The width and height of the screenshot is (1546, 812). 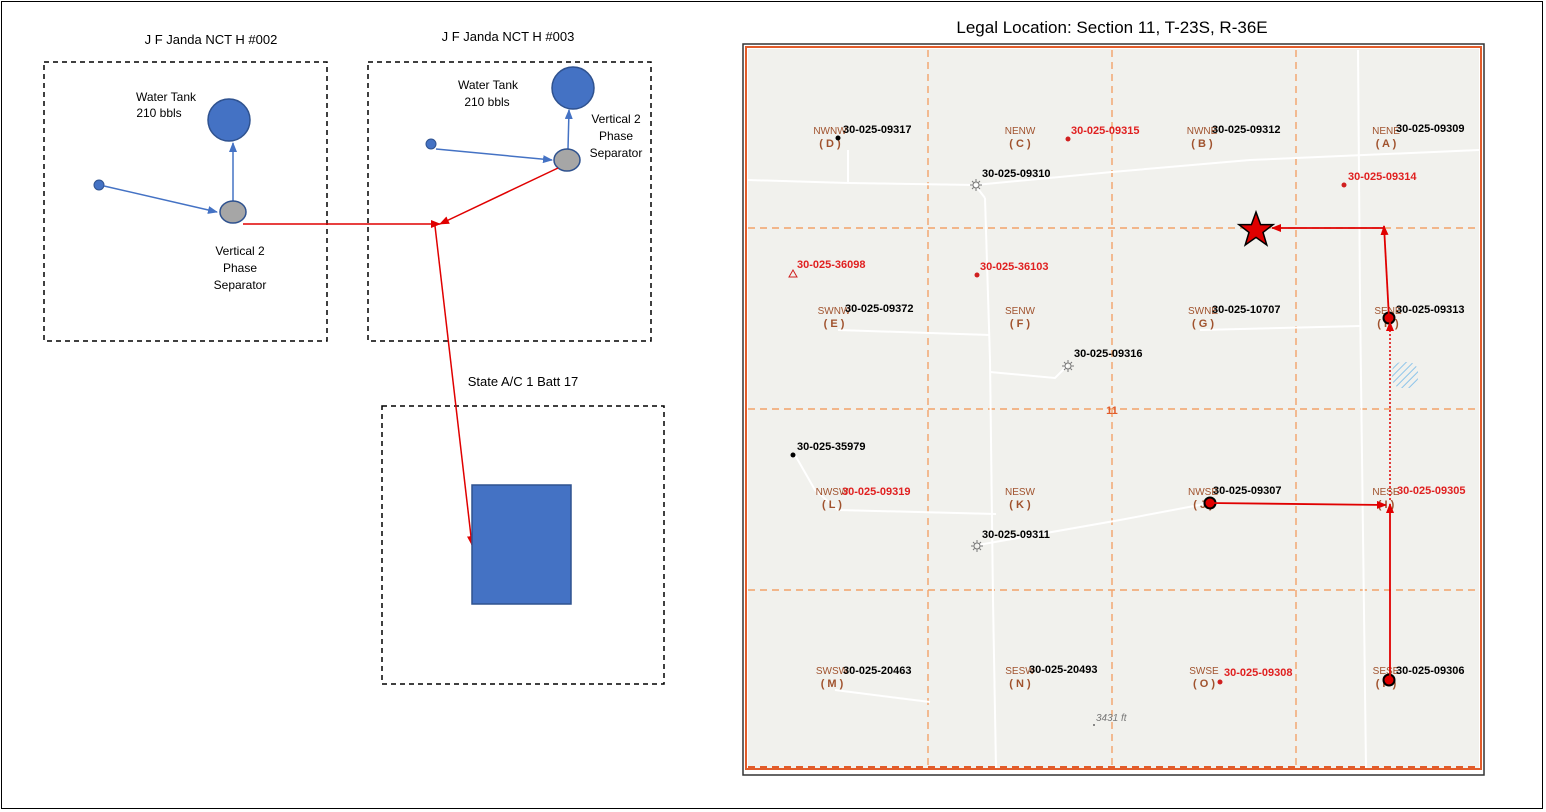 What do you see at coordinates (834, 311) in the screenshot?
I see `qq-code-swnw: SWNW` at bounding box center [834, 311].